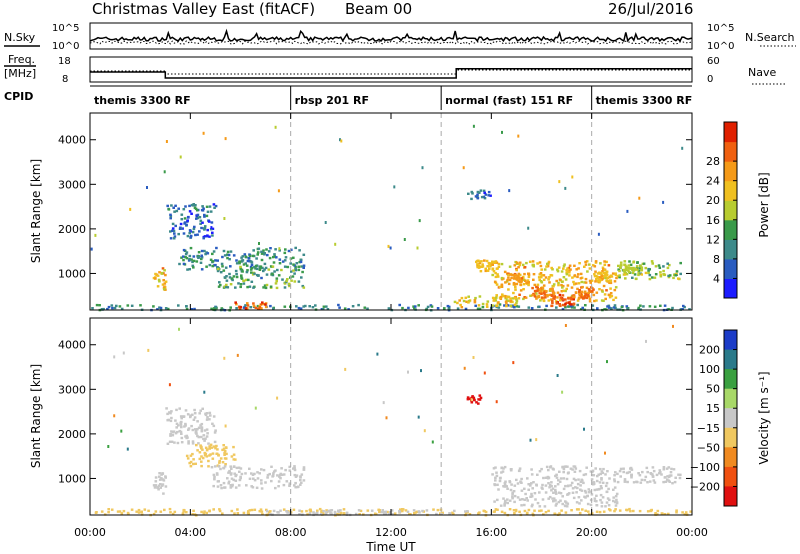 This screenshot has width=800, height=554. Describe the element at coordinates (203, 9) in the screenshot. I see `figure-title: Christmas Valley East (fitACF)` at that location.